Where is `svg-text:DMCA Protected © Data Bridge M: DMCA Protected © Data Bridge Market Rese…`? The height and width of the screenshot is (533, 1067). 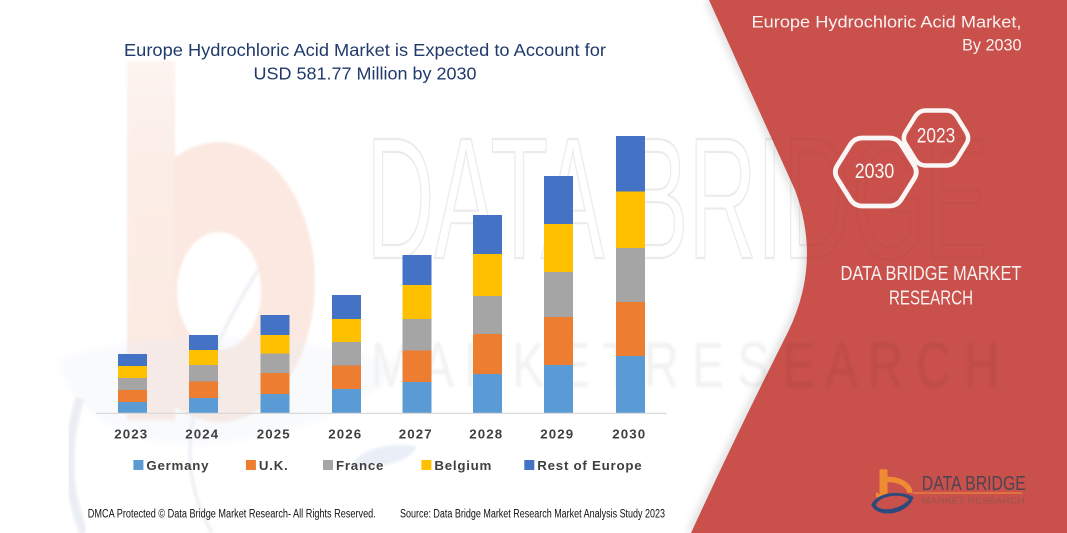 svg-text:DMCA Protected © Data Bridge M: DMCA Protected © Data Bridge Market Rese… is located at coordinates (232, 515).